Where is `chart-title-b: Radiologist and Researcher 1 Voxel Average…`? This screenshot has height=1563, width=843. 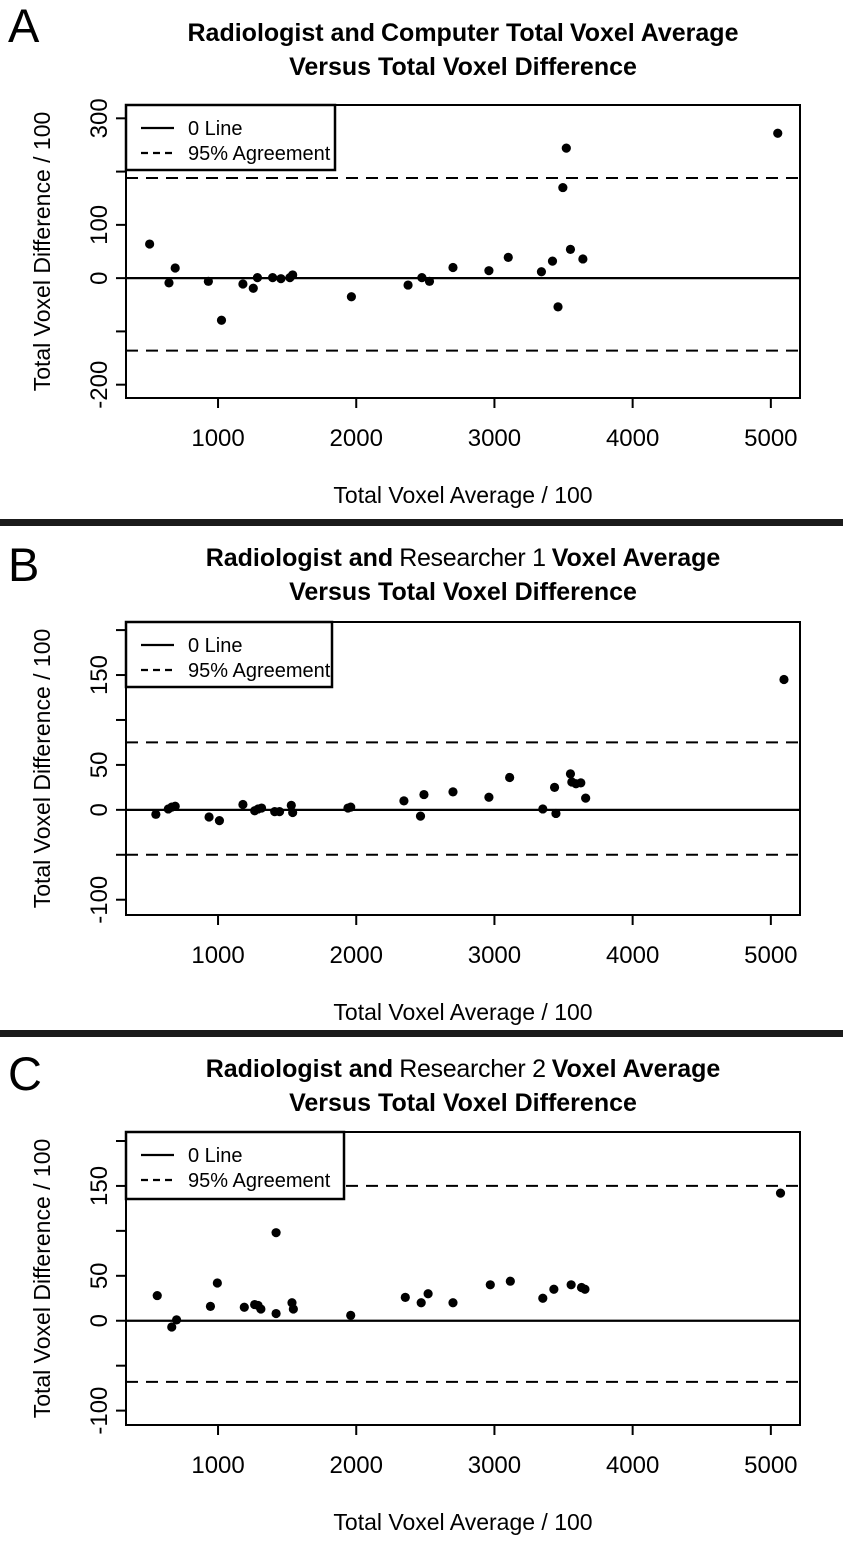
chart-title-b: Radiologist and Researcher 1 Voxel Average… is located at coordinates (463, 575).